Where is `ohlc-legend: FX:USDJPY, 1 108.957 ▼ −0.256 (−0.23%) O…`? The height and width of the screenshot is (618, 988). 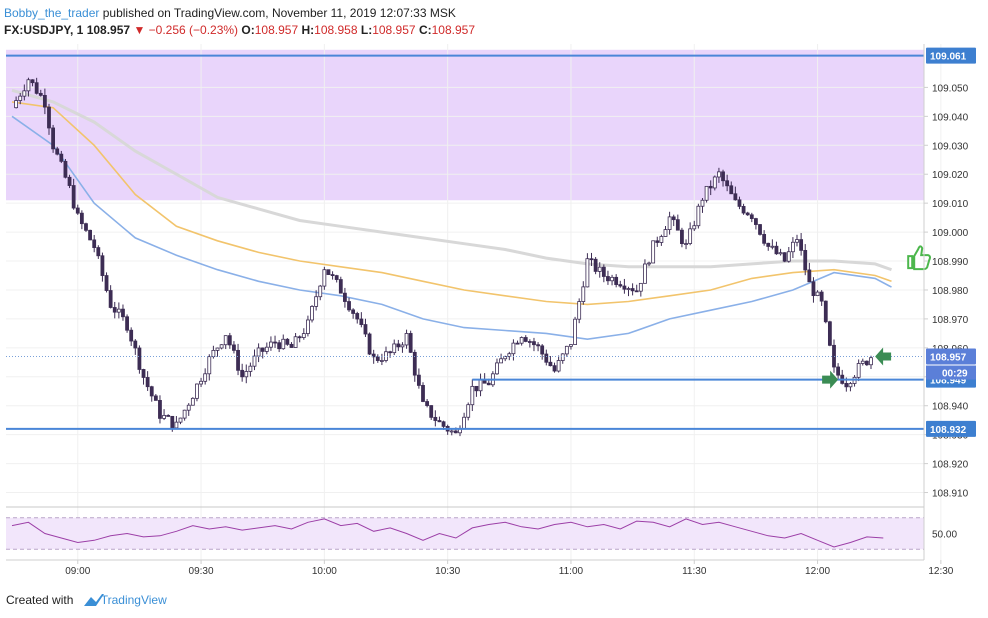
ohlc-legend: FX:USDJPY, 1 108.957 ▼ −0.256 (−0.23%) O… is located at coordinates (239, 30).